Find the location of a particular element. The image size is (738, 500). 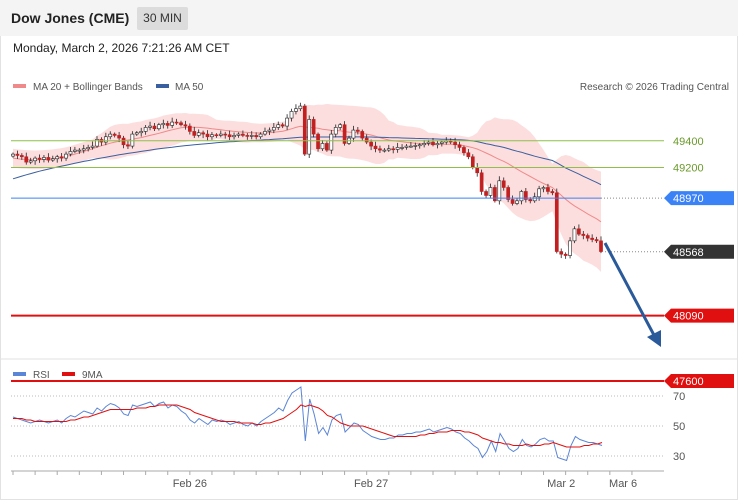

report-datetime: Monday, March 2, 2026 7:21:26 AM CET is located at coordinates (121, 48).